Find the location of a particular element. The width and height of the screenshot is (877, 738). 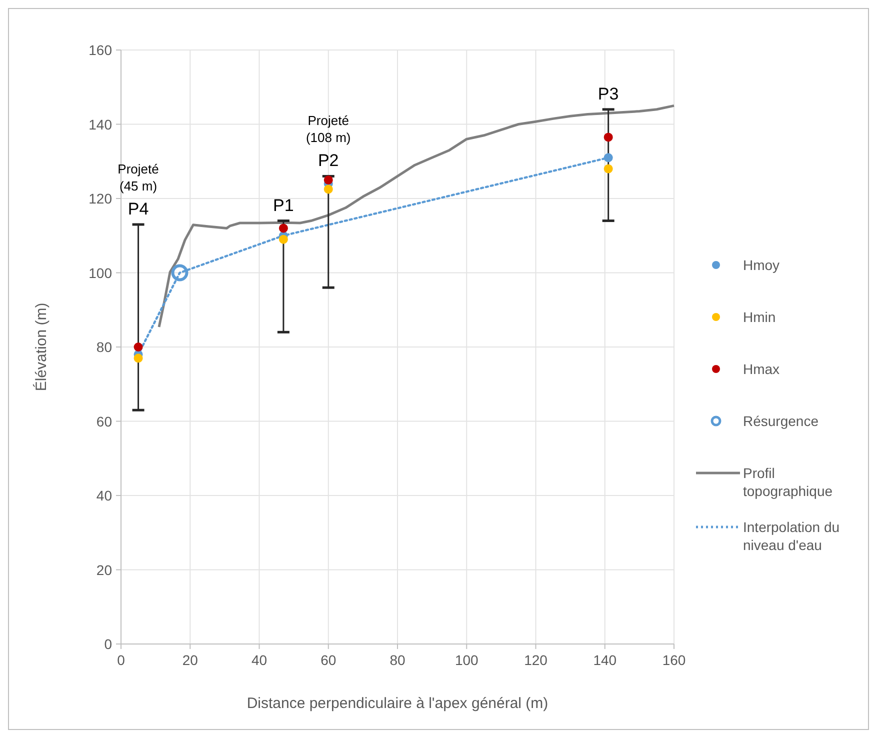

annotation: P3 is located at coordinates (608, 94).